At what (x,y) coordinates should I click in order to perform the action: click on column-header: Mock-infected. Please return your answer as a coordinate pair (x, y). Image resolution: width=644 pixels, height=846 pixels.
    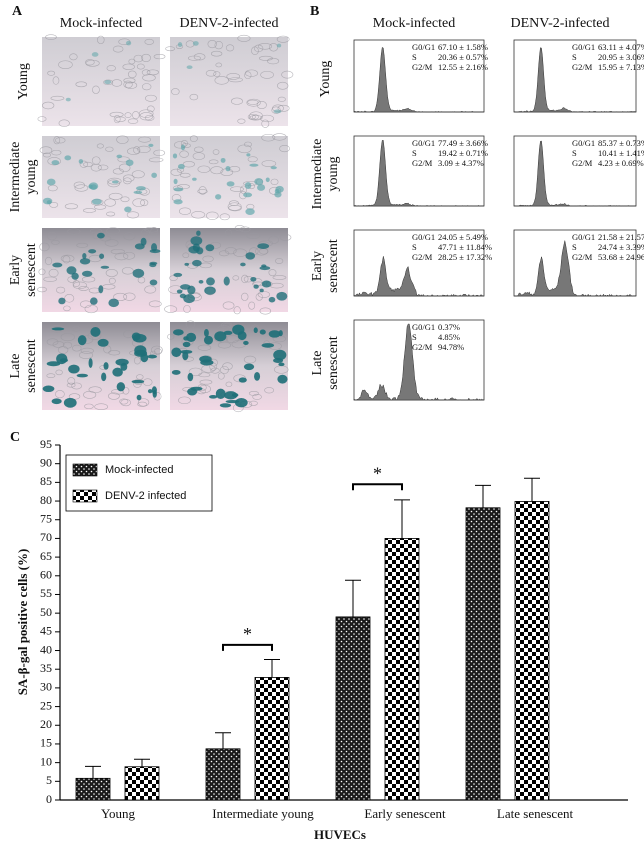
    Looking at the image, I should click on (101, 23).